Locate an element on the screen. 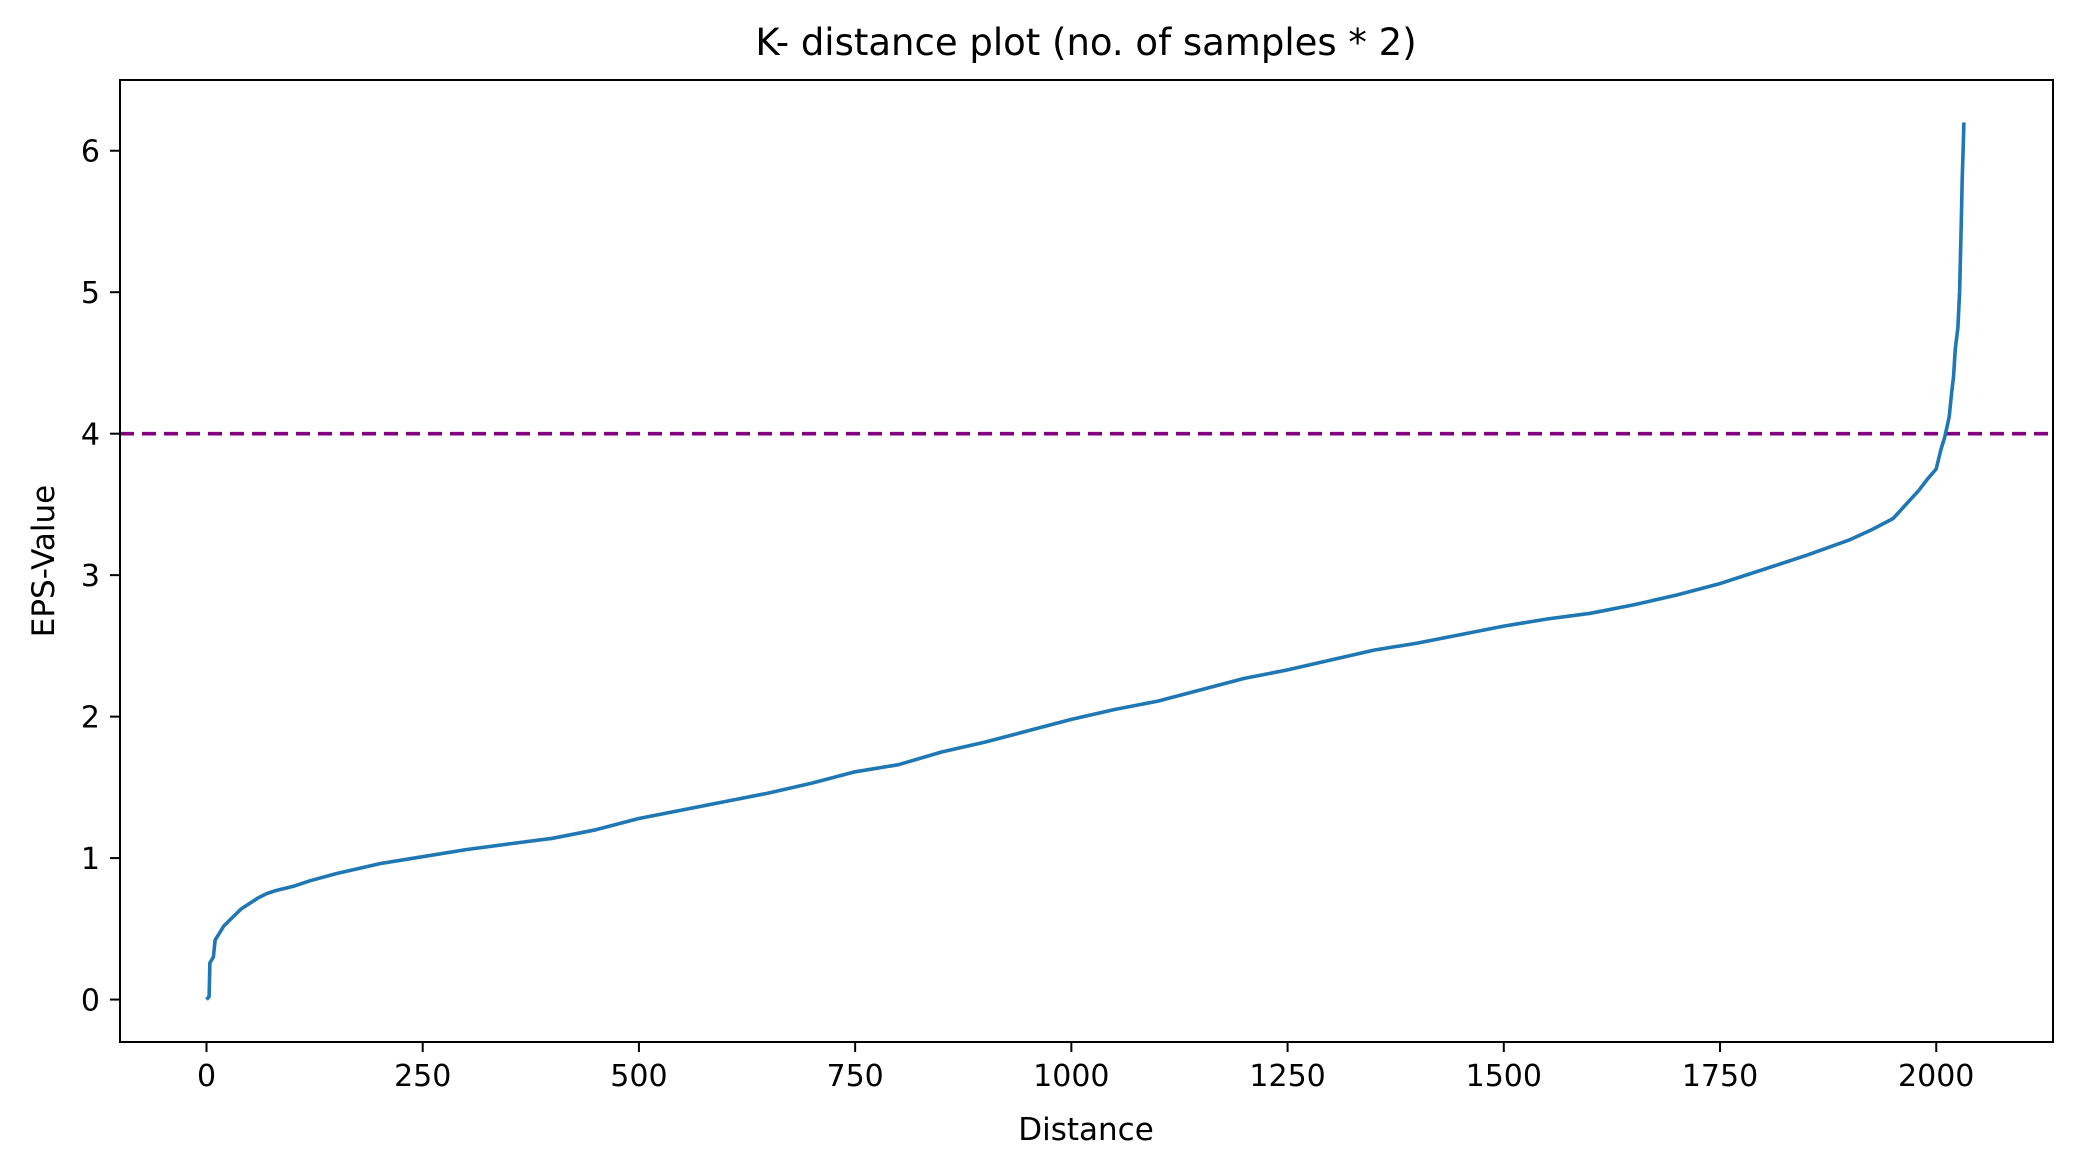 The height and width of the screenshot is (1176, 2081). x-tick-label: 250 is located at coordinates (422, 1076).